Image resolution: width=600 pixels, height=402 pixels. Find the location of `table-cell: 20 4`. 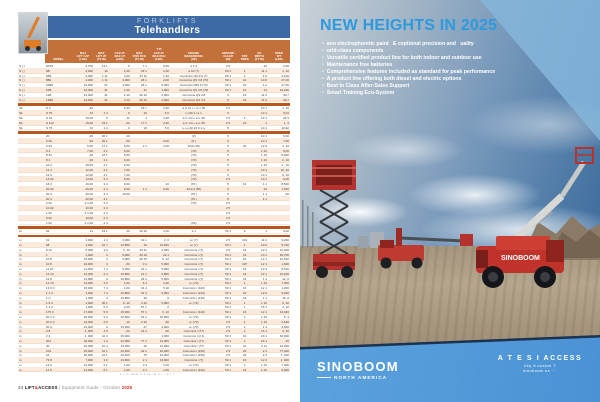

table-cell: 20 4 is located at coordinates (49, 198).